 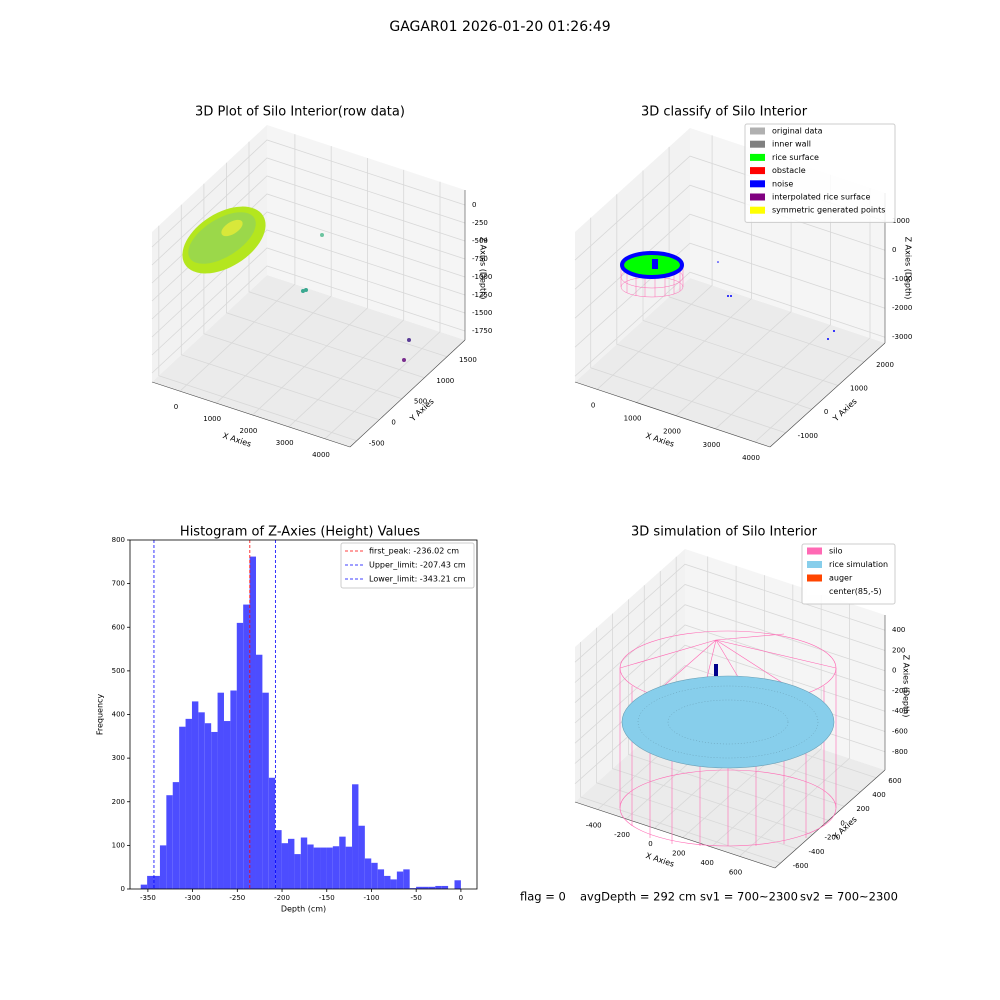 What do you see at coordinates (706, 863) in the screenshot?
I see `x-tick-label: 400` at bounding box center [706, 863].